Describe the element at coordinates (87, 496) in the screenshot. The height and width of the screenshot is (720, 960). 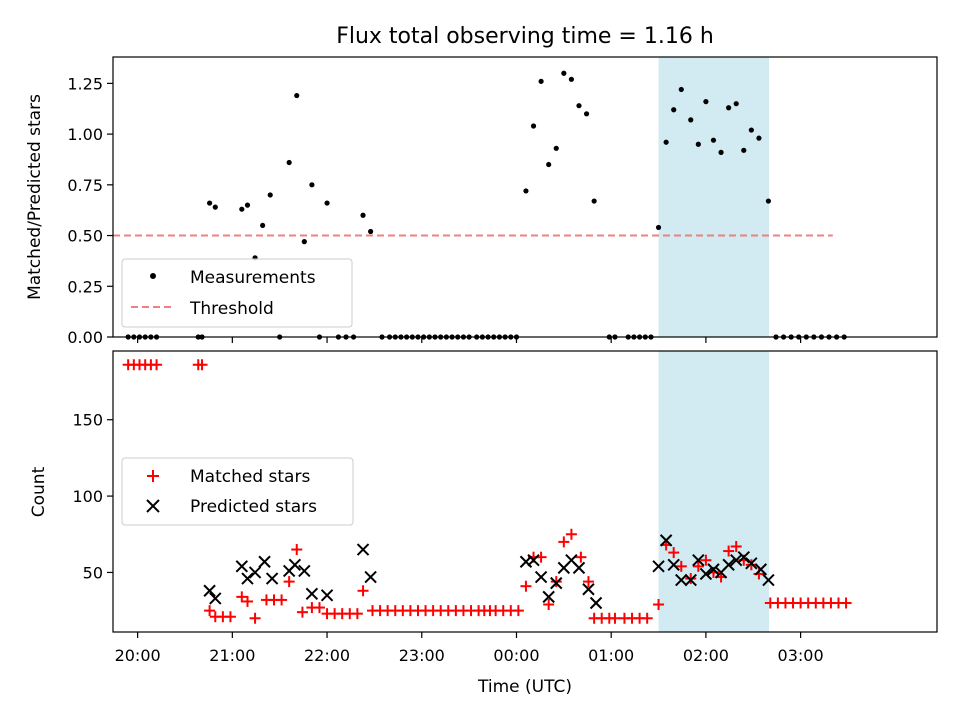
I see `counts-y-tick-label-1: 100` at that location.